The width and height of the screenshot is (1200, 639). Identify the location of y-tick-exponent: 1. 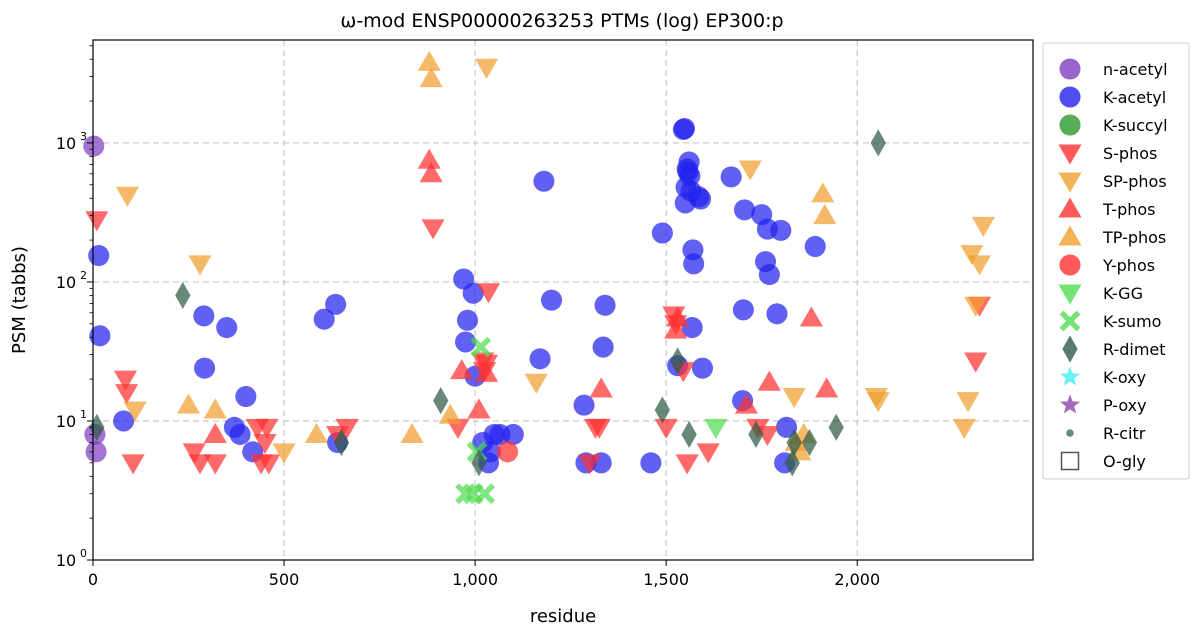
(83, 414).